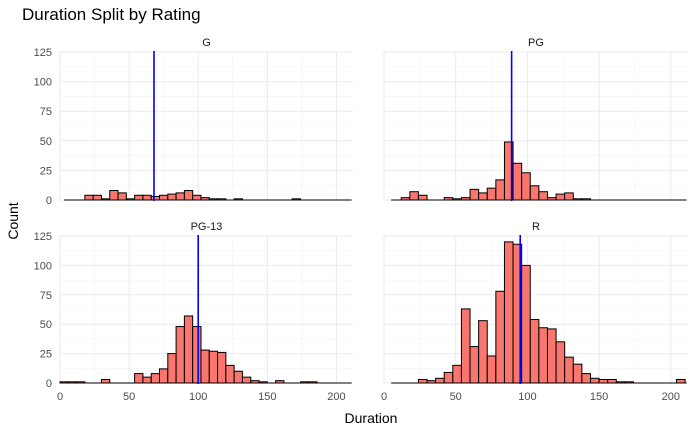  What do you see at coordinates (456, 397) in the screenshot?
I see `x-tick-label: 50` at bounding box center [456, 397].